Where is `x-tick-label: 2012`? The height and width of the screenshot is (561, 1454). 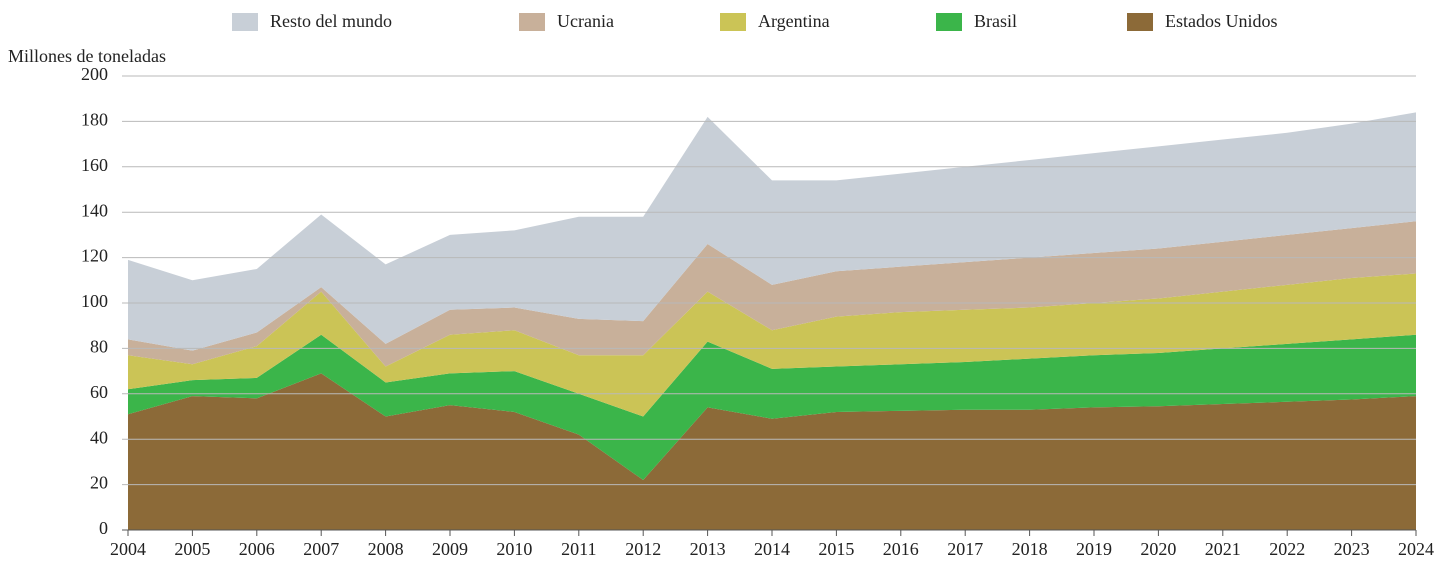
x-tick-label: 2012 is located at coordinates (643, 549).